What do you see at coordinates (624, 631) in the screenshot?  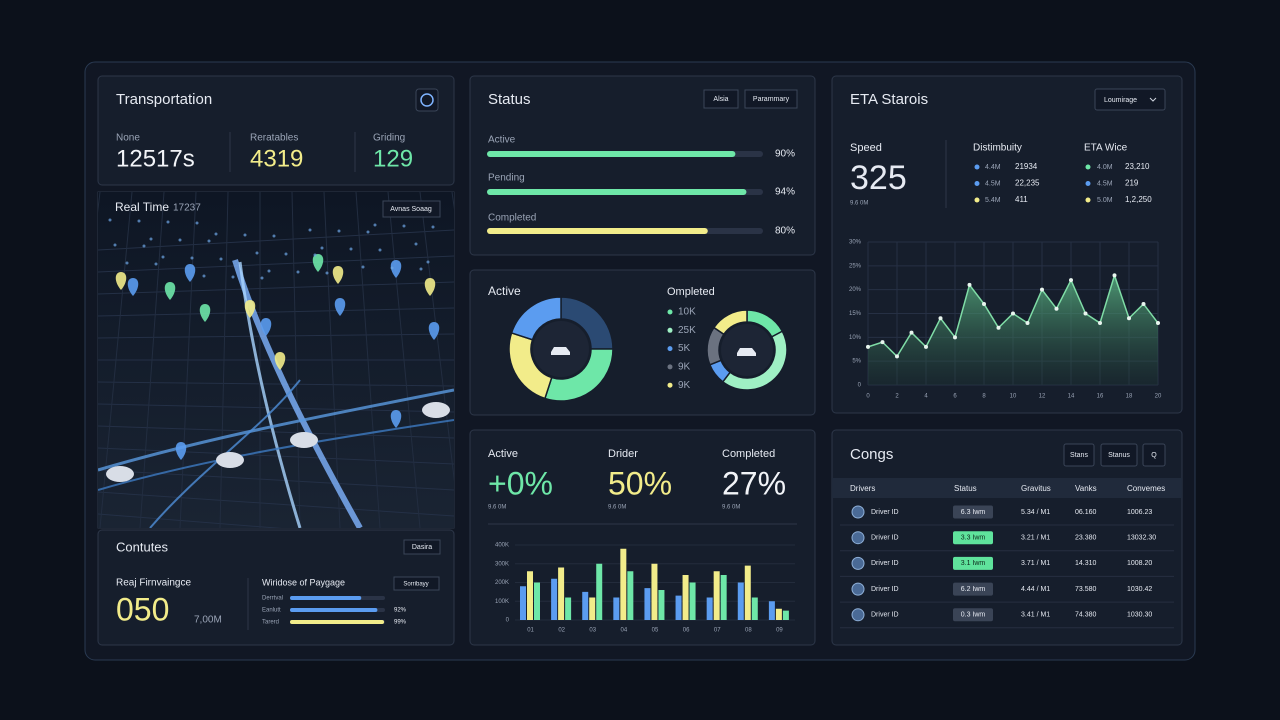 I see `x-tick-label: 04` at bounding box center [624, 631].